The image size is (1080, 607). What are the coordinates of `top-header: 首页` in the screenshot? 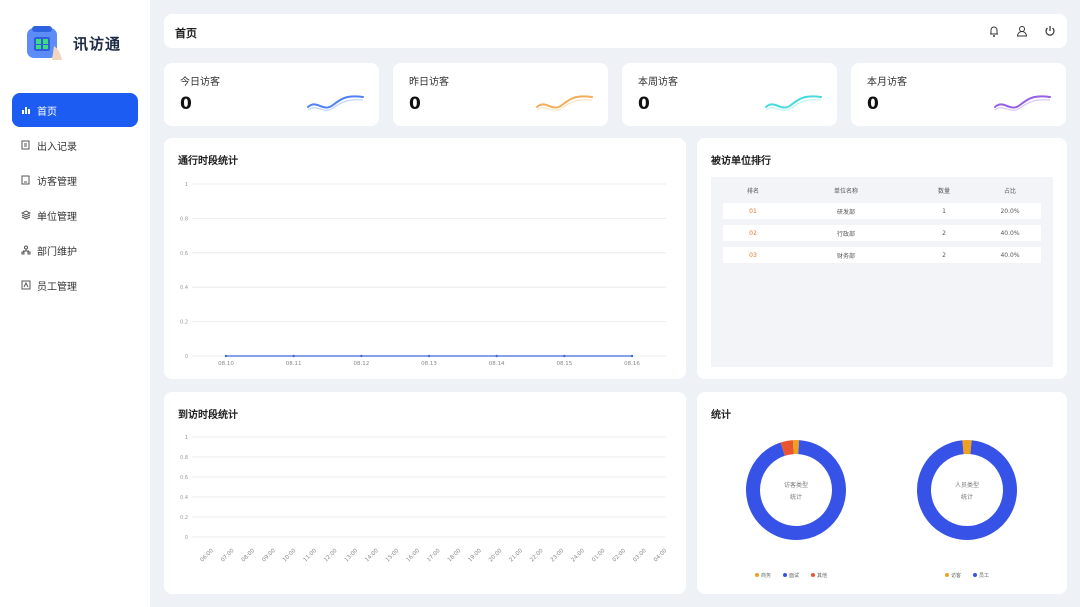 It's located at (615, 31).